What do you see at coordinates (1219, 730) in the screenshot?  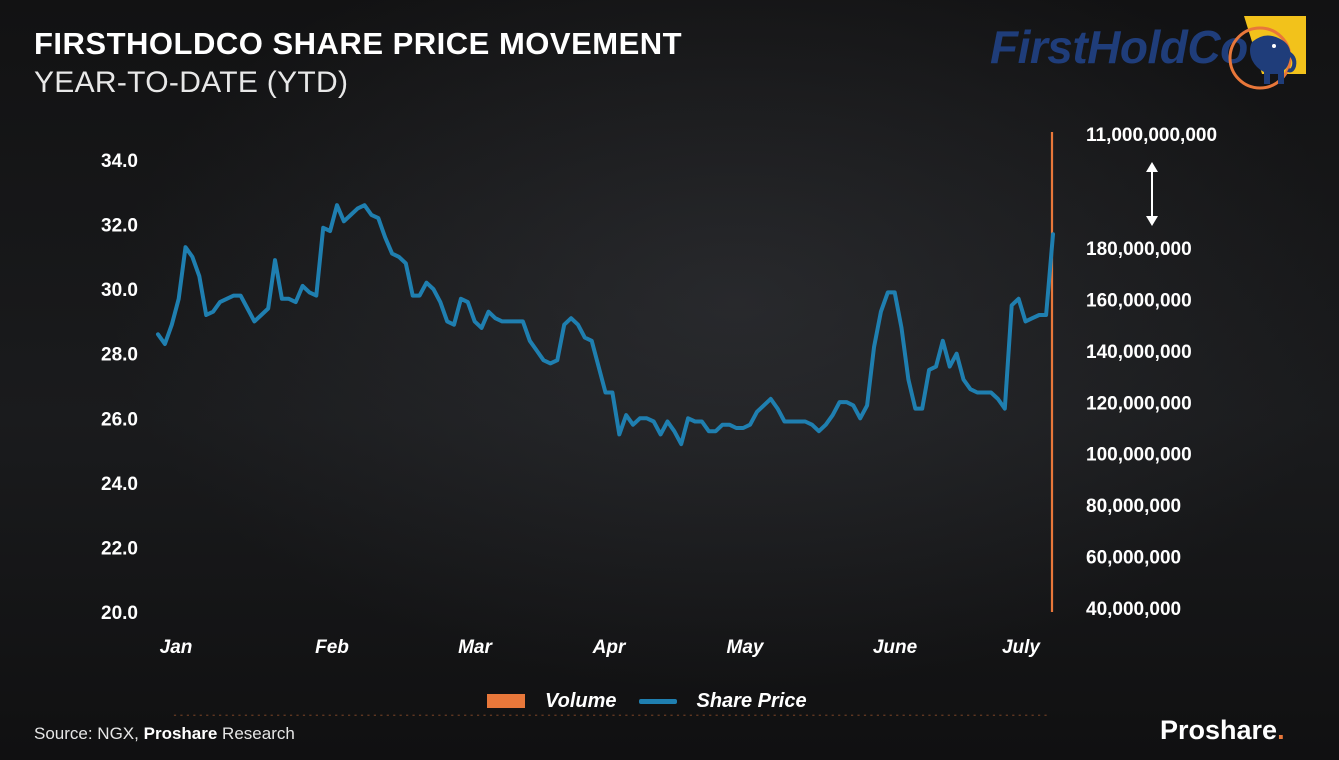 I see `brand-text: Proshare` at bounding box center [1219, 730].